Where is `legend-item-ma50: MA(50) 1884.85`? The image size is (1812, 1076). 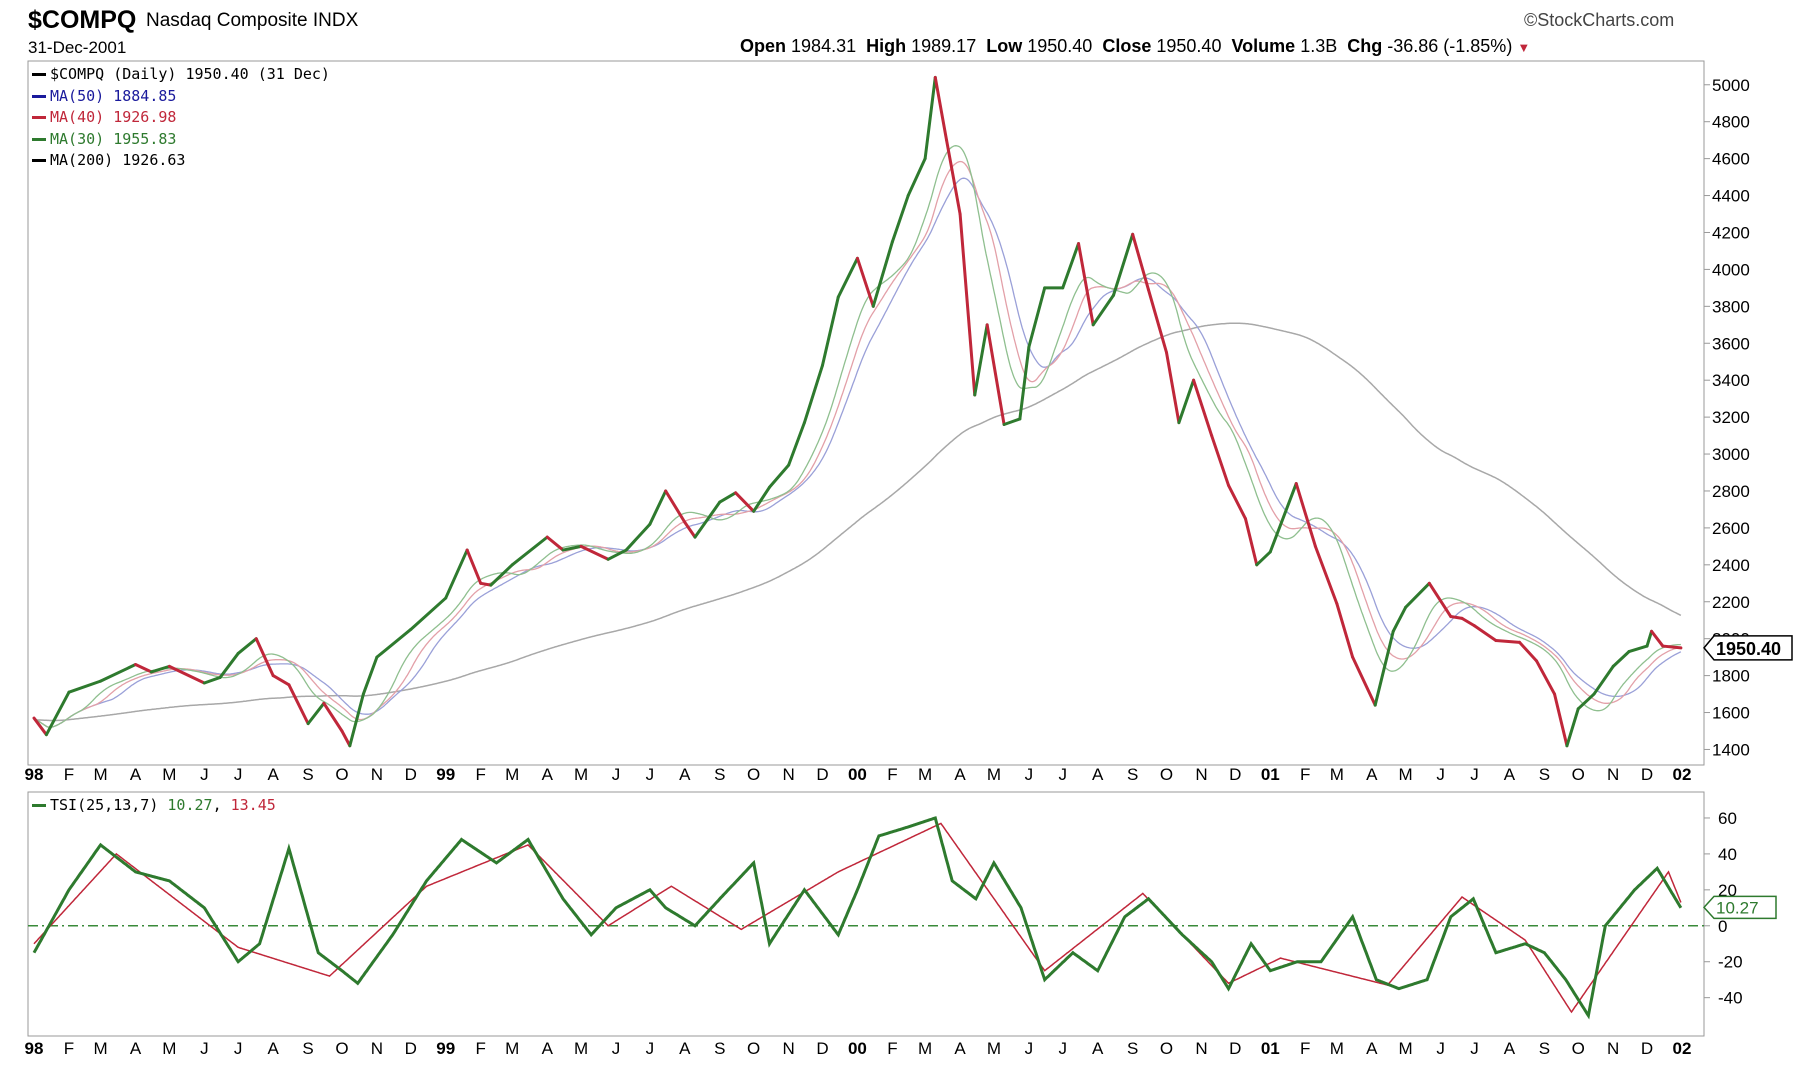
legend-item-ma50: MA(50) 1884.85 is located at coordinates (181, 97).